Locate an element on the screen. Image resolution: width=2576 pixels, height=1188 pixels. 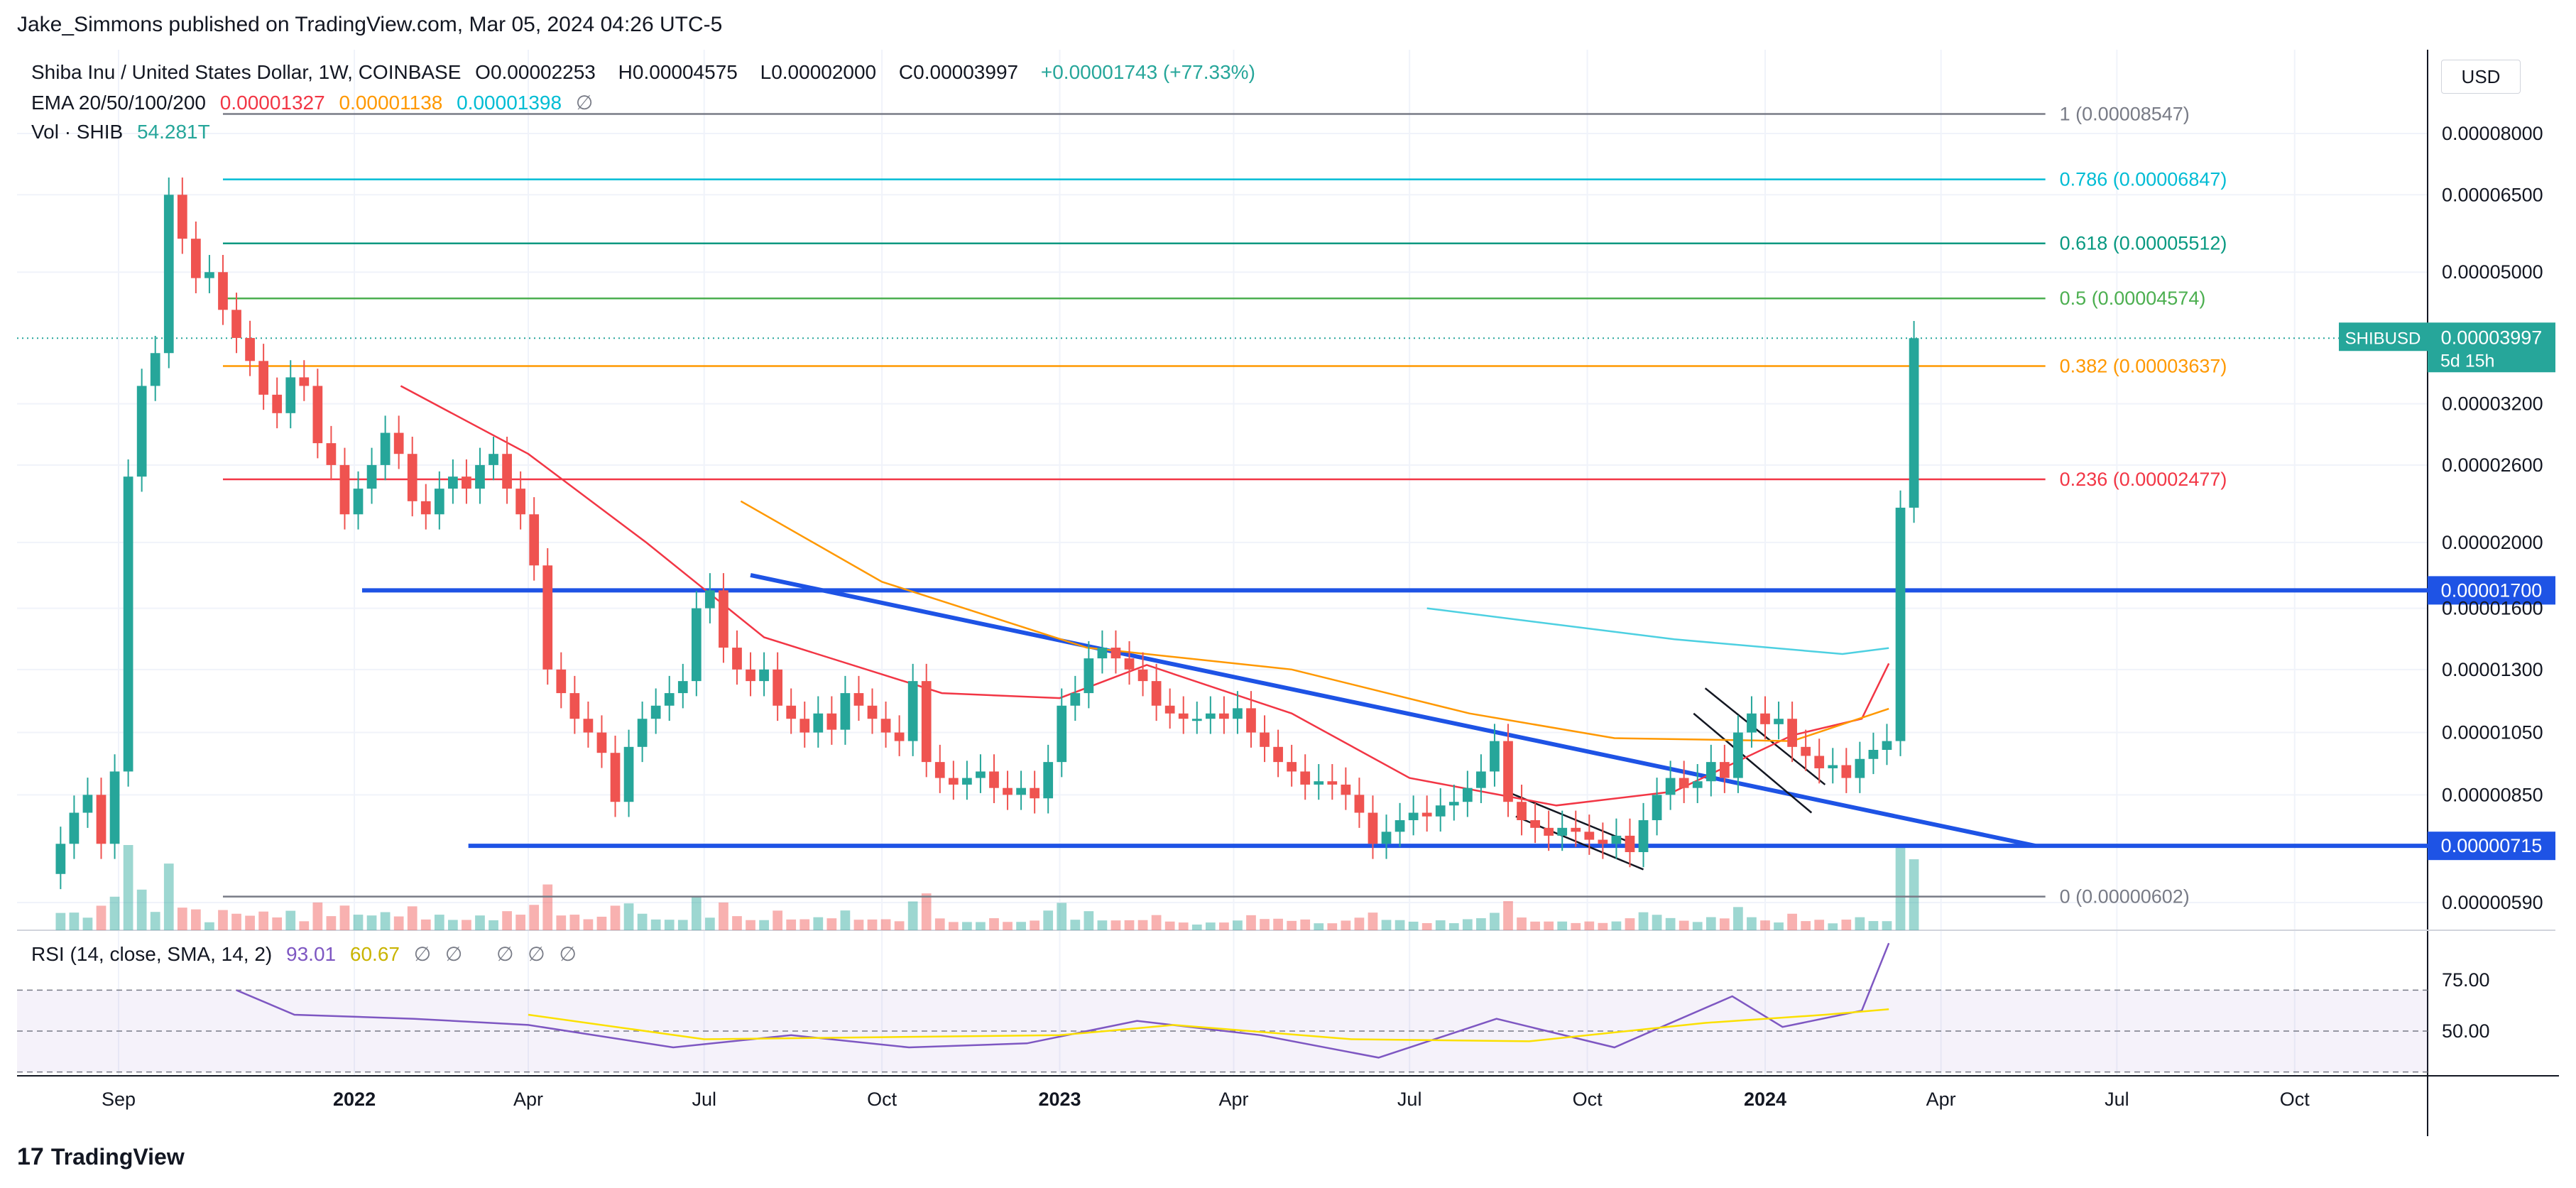
time-axis-label: Oct is located at coordinates (1588, 1099).